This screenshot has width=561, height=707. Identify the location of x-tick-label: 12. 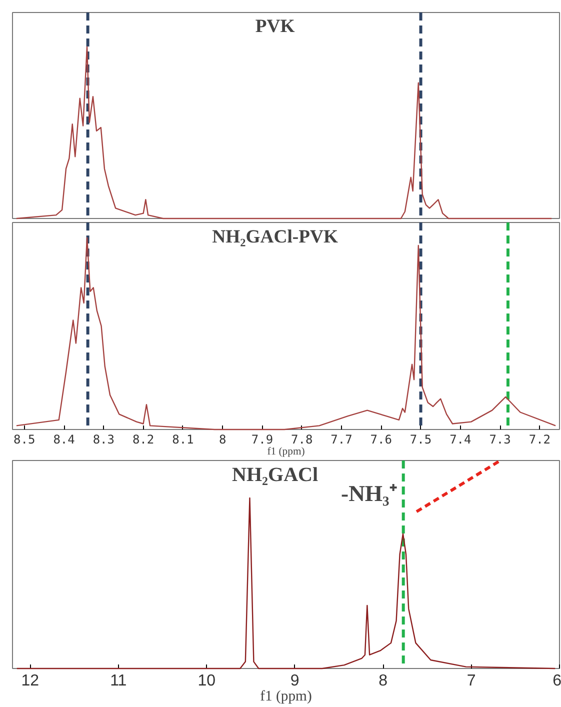
(30, 681).